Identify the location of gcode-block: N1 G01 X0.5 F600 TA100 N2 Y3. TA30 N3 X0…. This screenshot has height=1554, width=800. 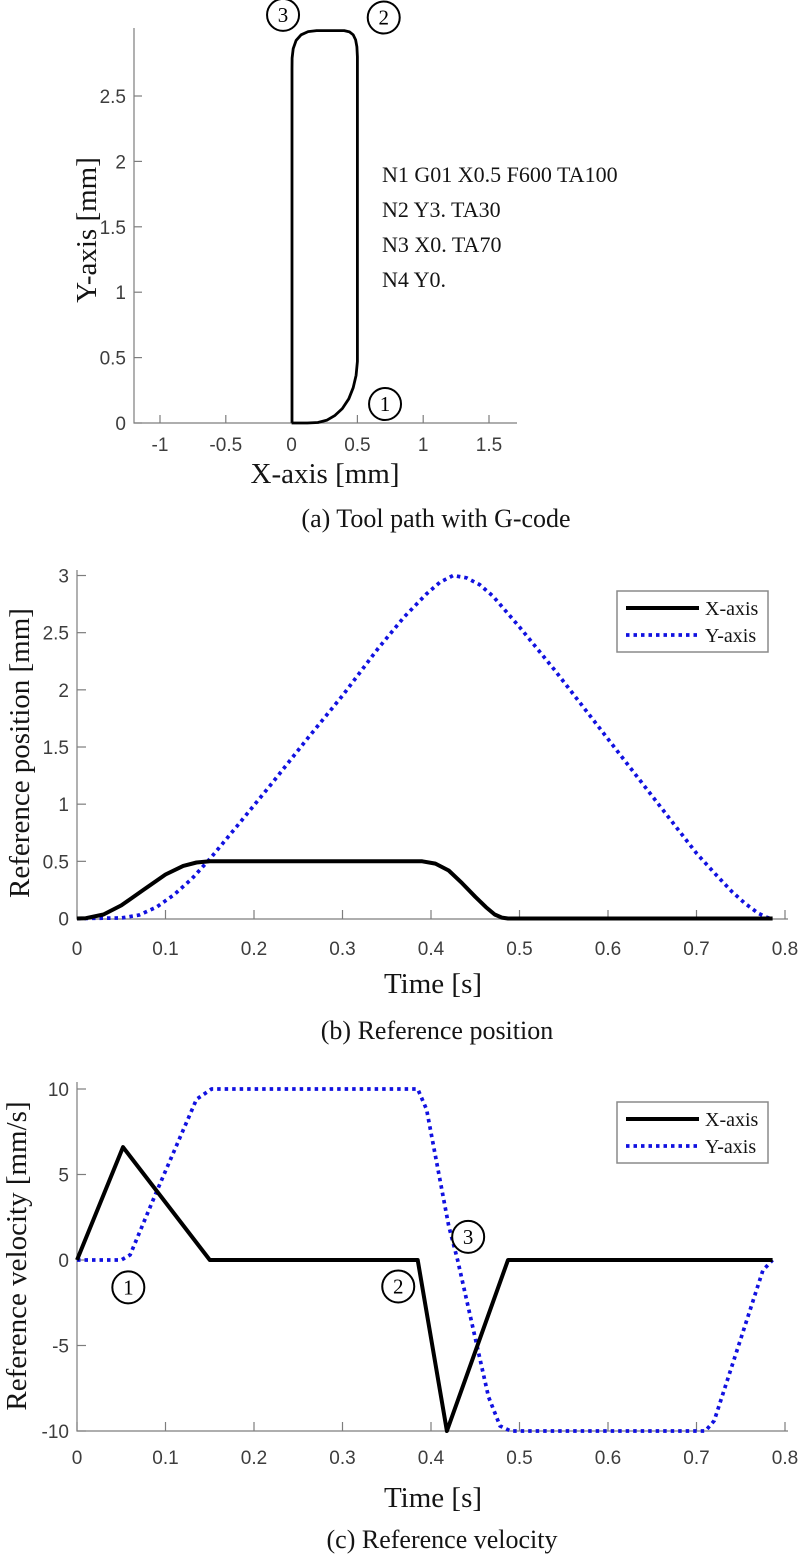
(500, 227).